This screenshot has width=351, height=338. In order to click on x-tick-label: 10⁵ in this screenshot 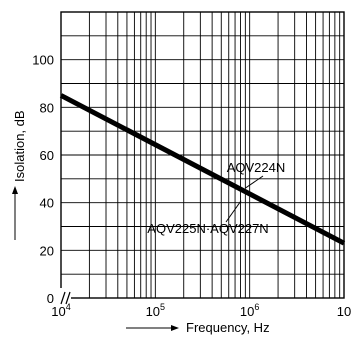, I will do `click(155, 310)`.